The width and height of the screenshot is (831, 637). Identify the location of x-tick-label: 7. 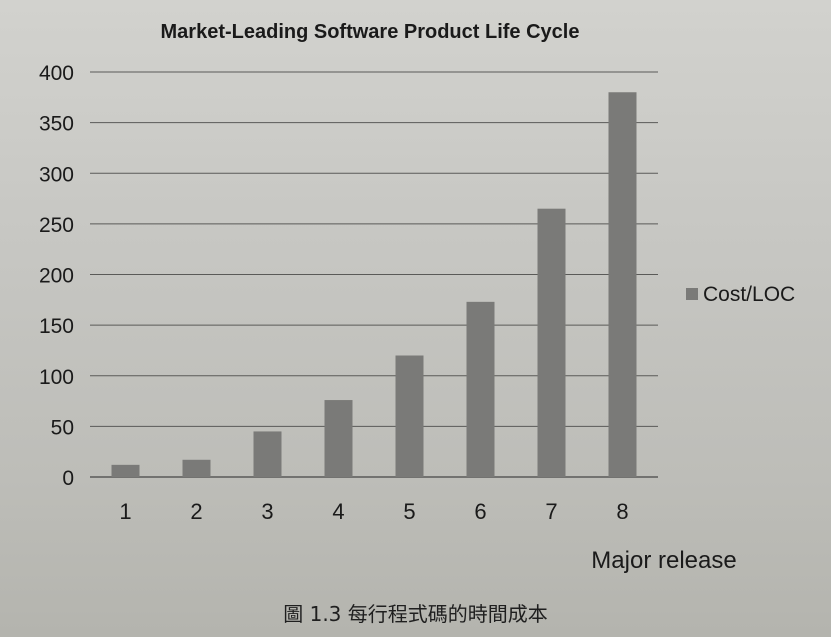
(551, 511).